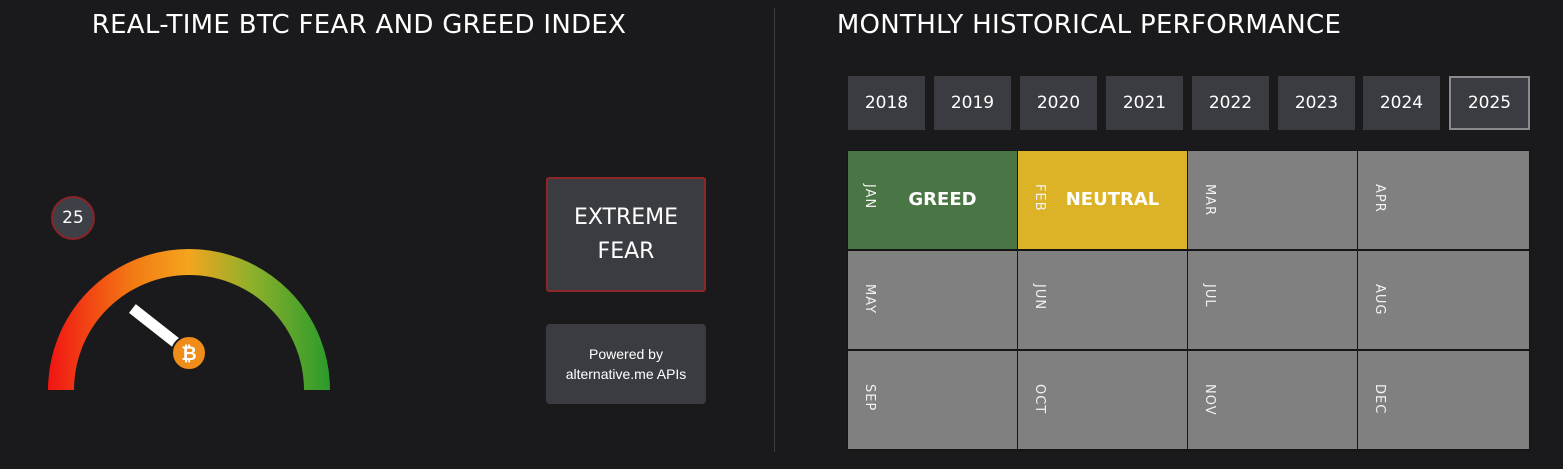 The image size is (1563, 469). I want to click on month-cell-sep: SEP, so click(932, 400).